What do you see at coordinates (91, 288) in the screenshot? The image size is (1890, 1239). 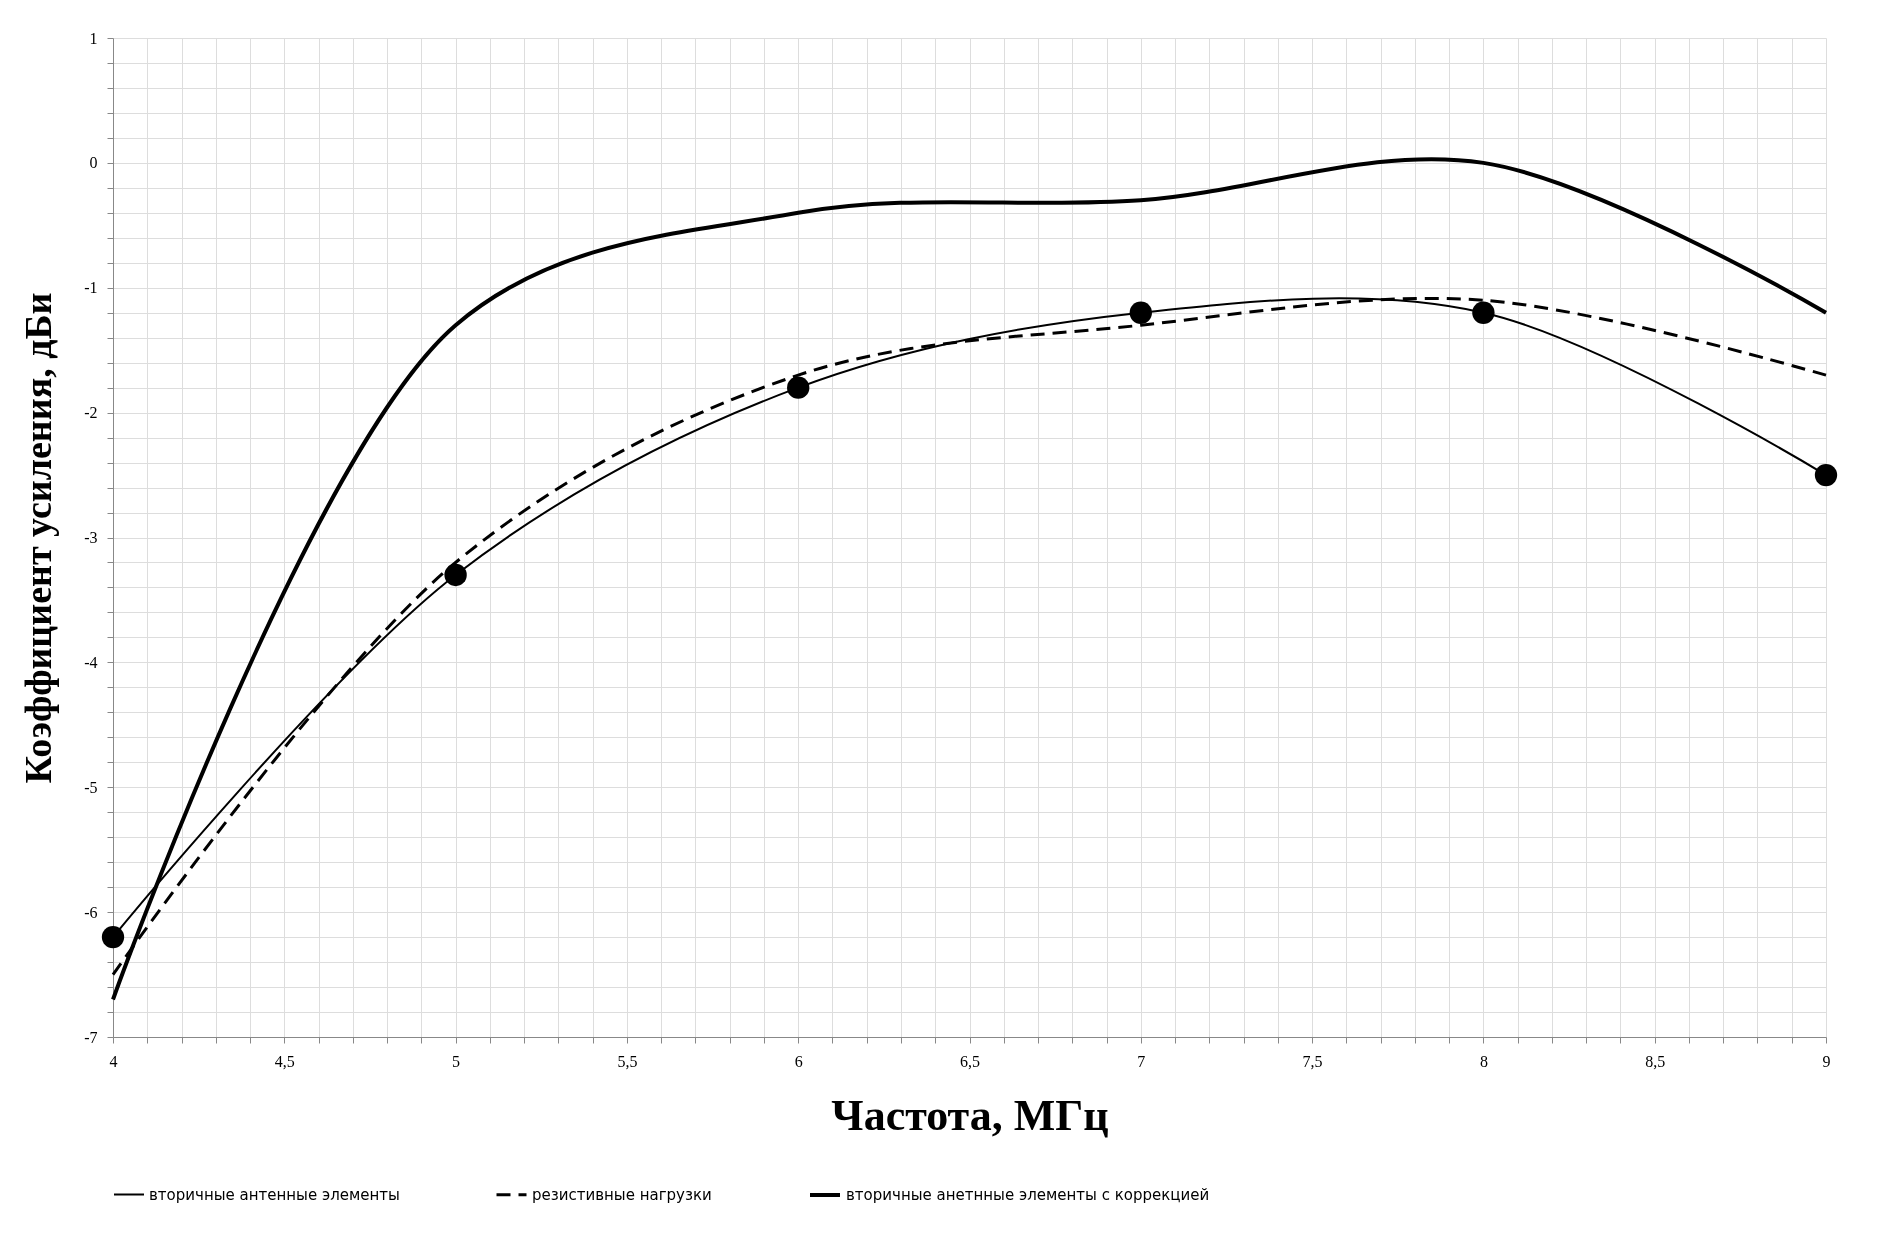 I see `y-tick-label: -1` at bounding box center [91, 288].